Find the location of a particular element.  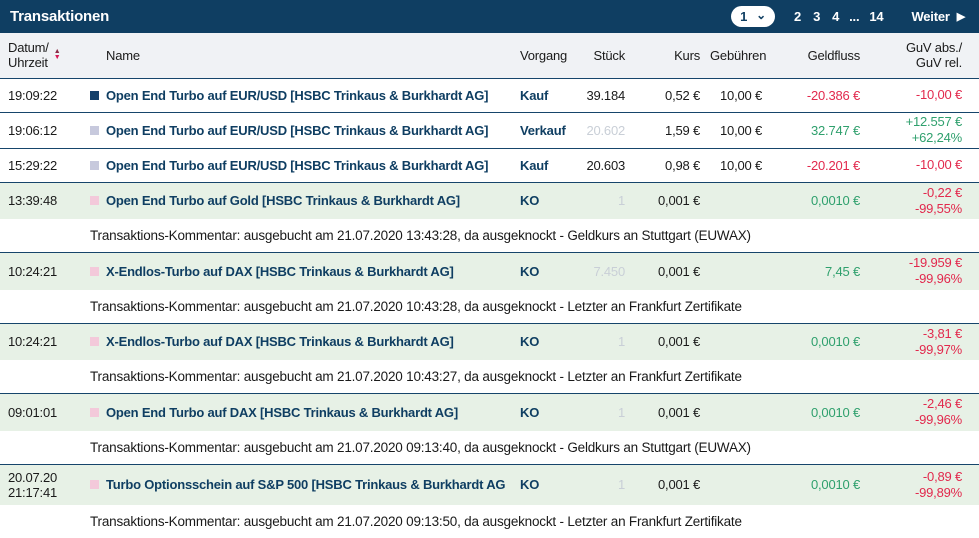

kurs-value: 0,52 € is located at coordinates (672, 94).